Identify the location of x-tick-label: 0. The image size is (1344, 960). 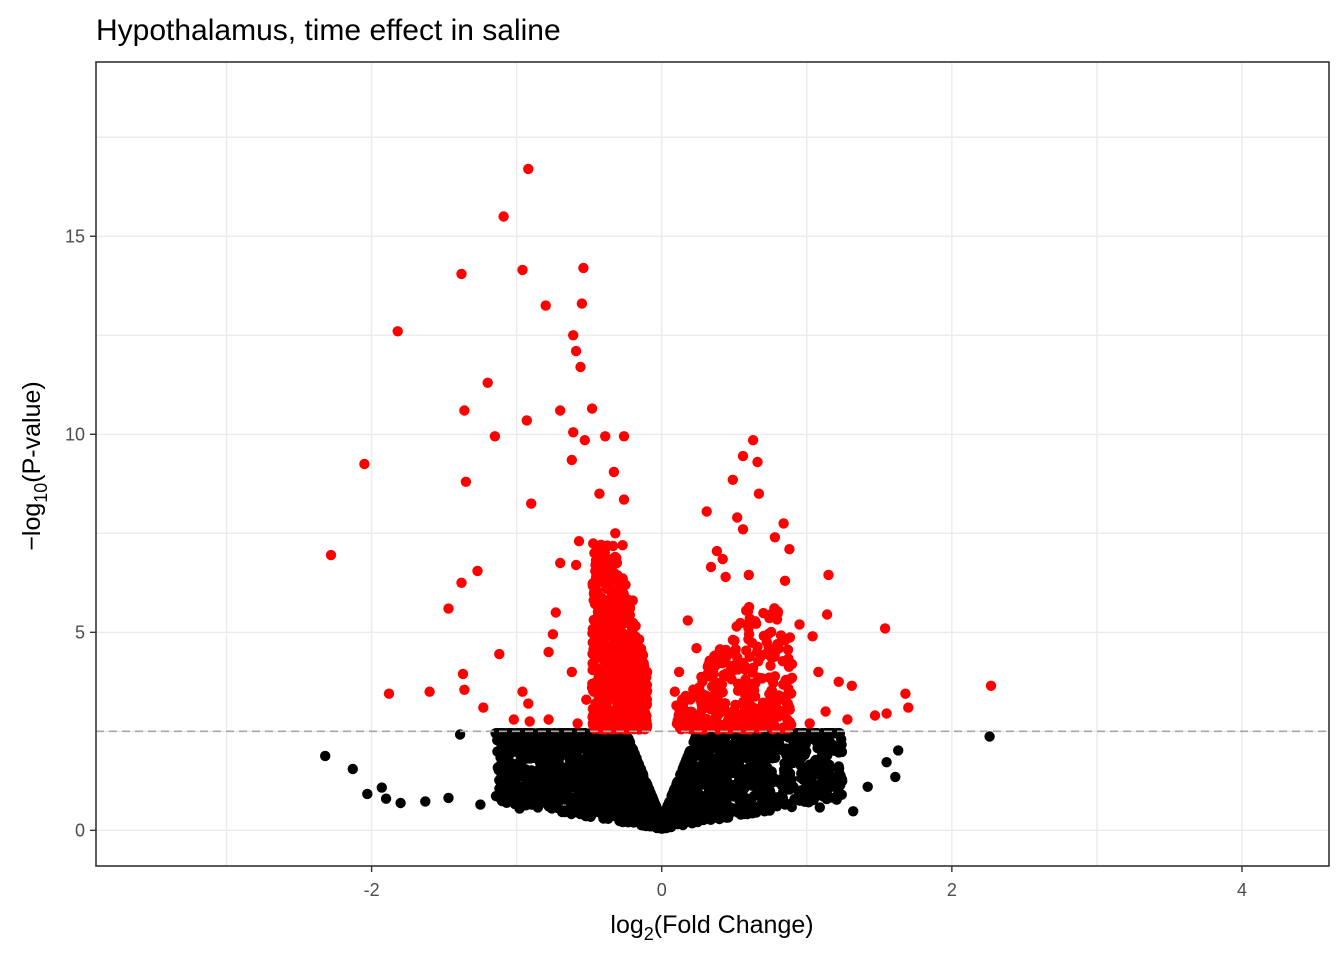
(662, 890).